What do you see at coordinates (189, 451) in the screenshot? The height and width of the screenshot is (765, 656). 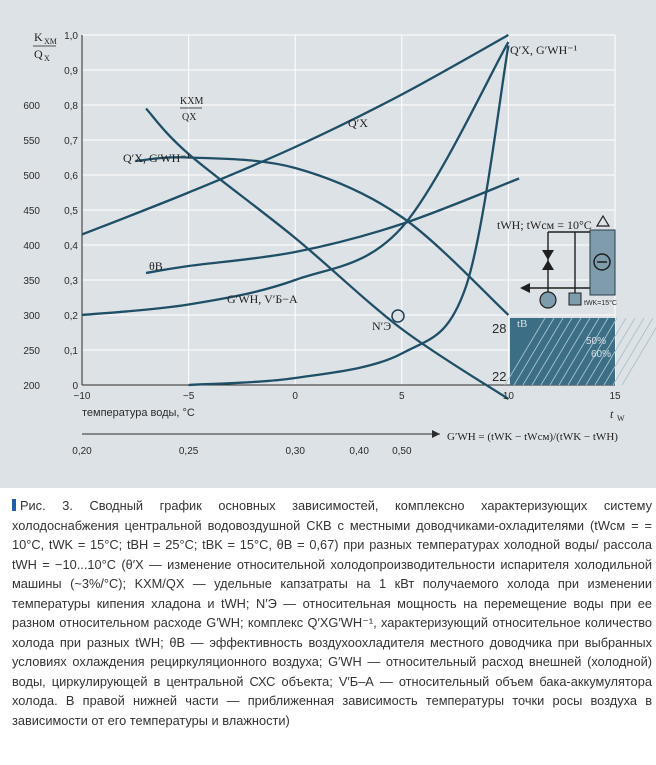 I see `secondary-tick-label: 0,25` at bounding box center [189, 451].